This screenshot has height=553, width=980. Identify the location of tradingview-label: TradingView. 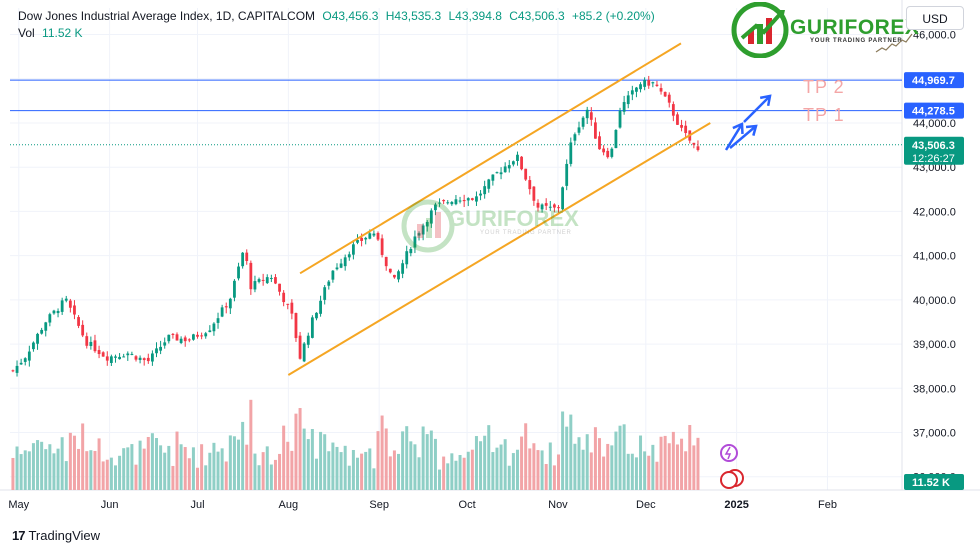
(64, 535).